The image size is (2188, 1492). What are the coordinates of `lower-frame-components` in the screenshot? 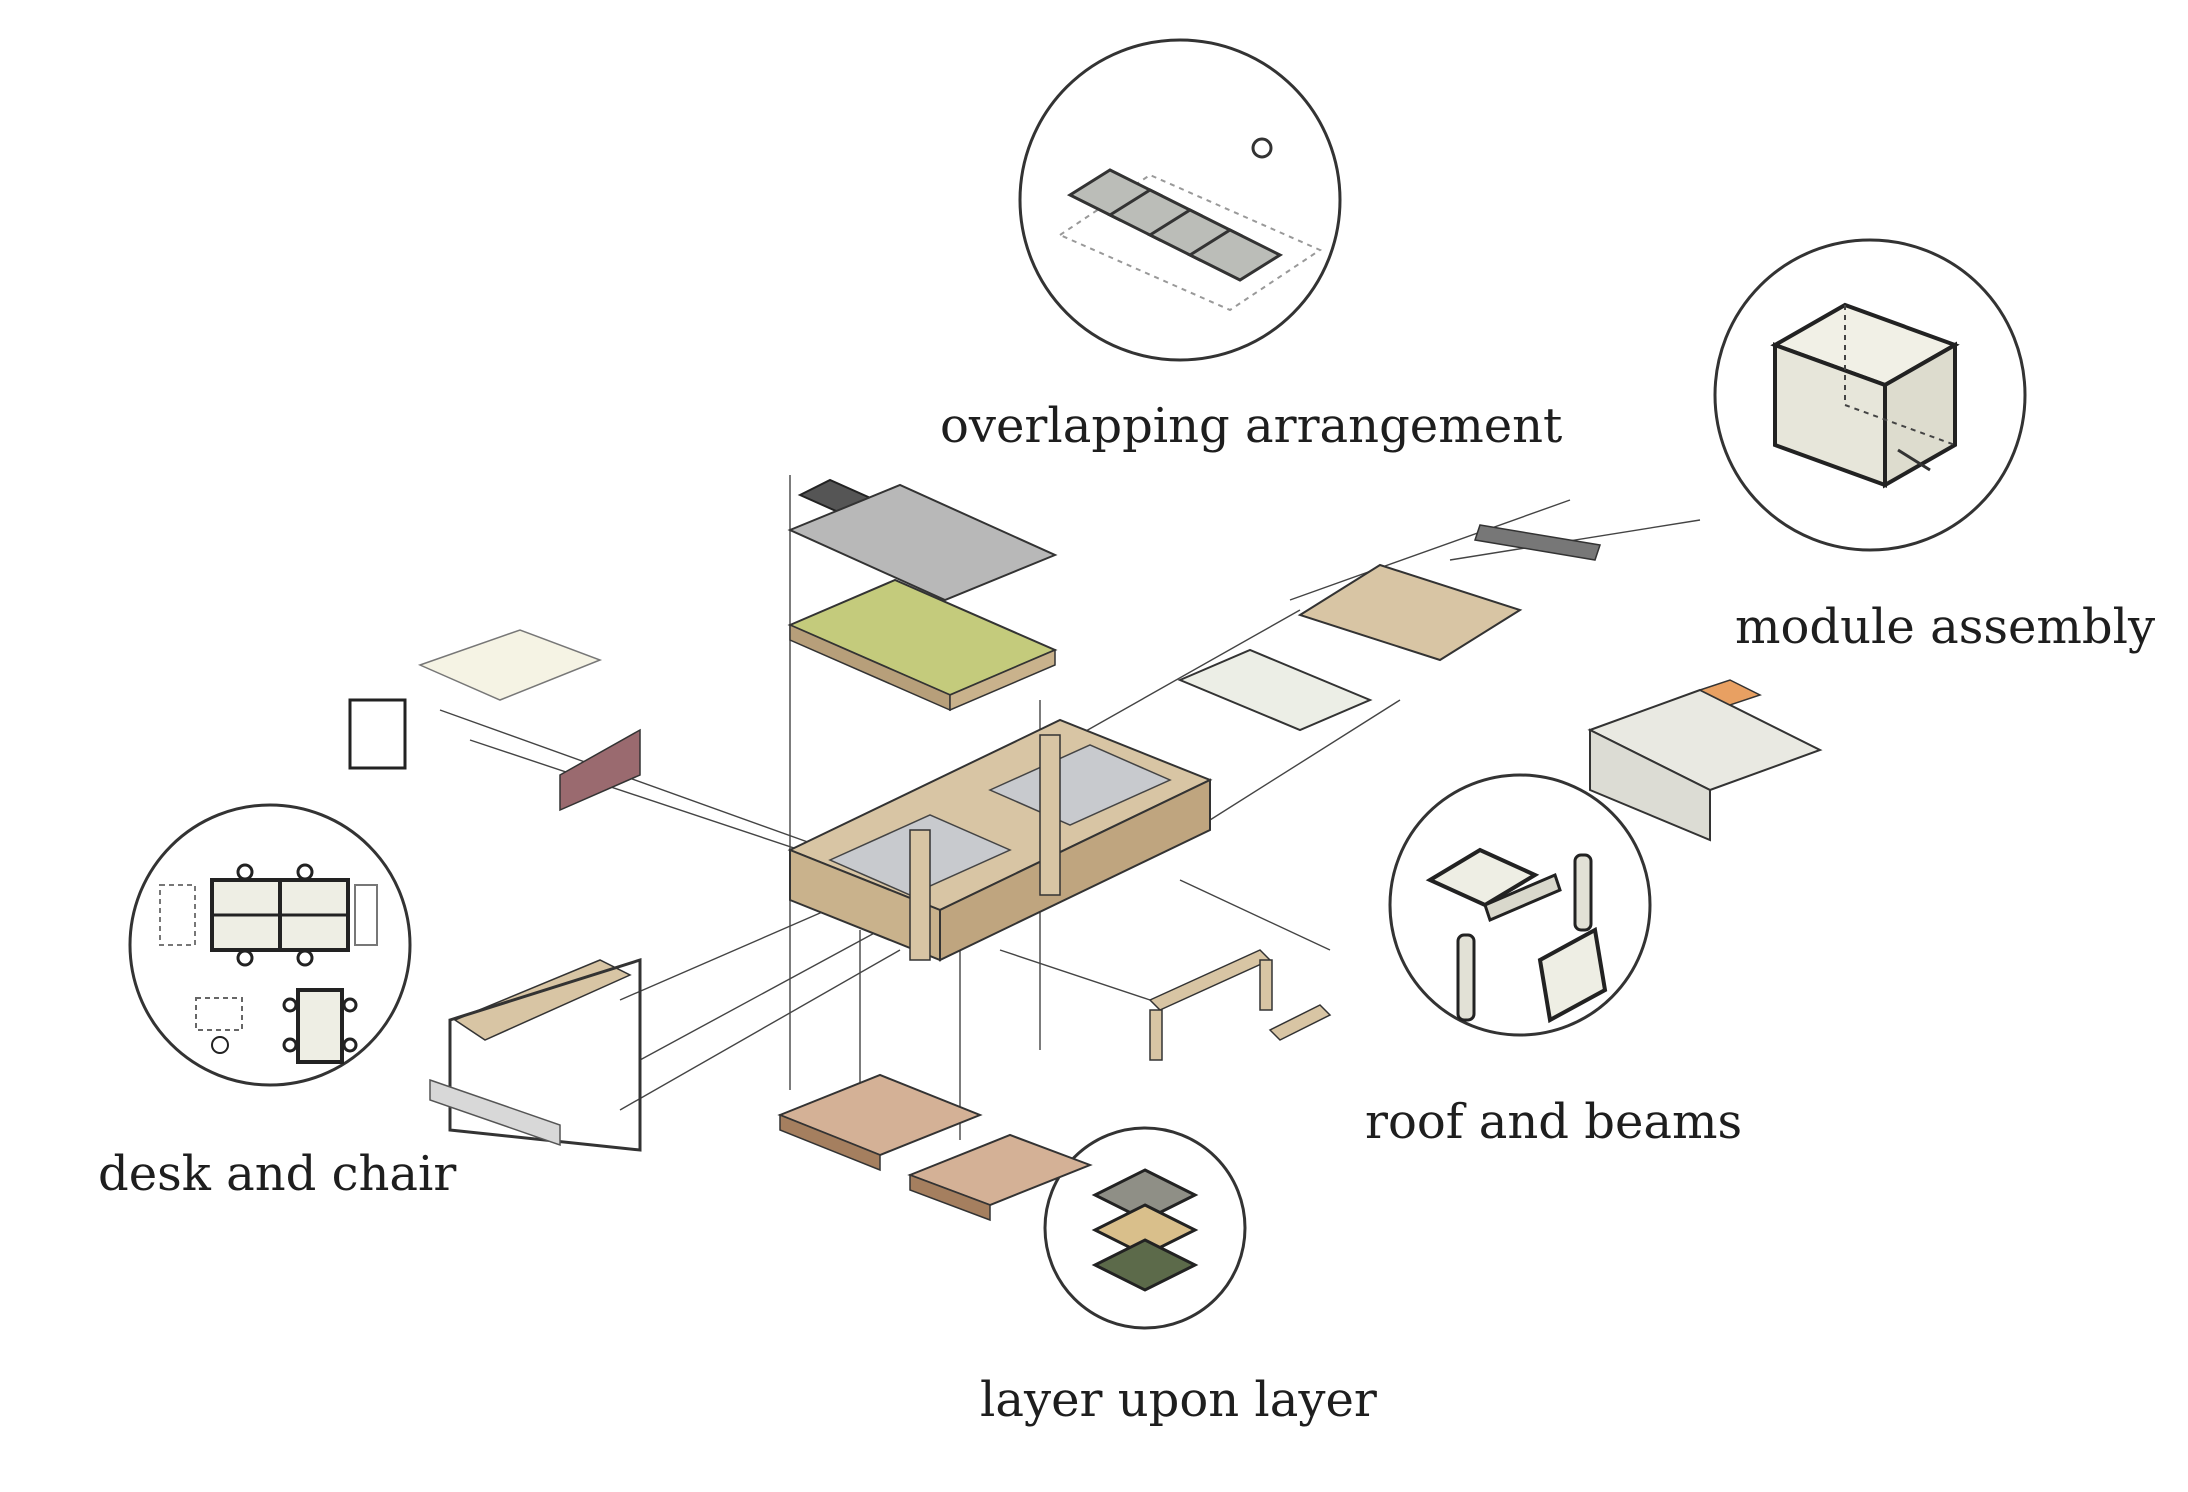 It's located at (1240, 1005).